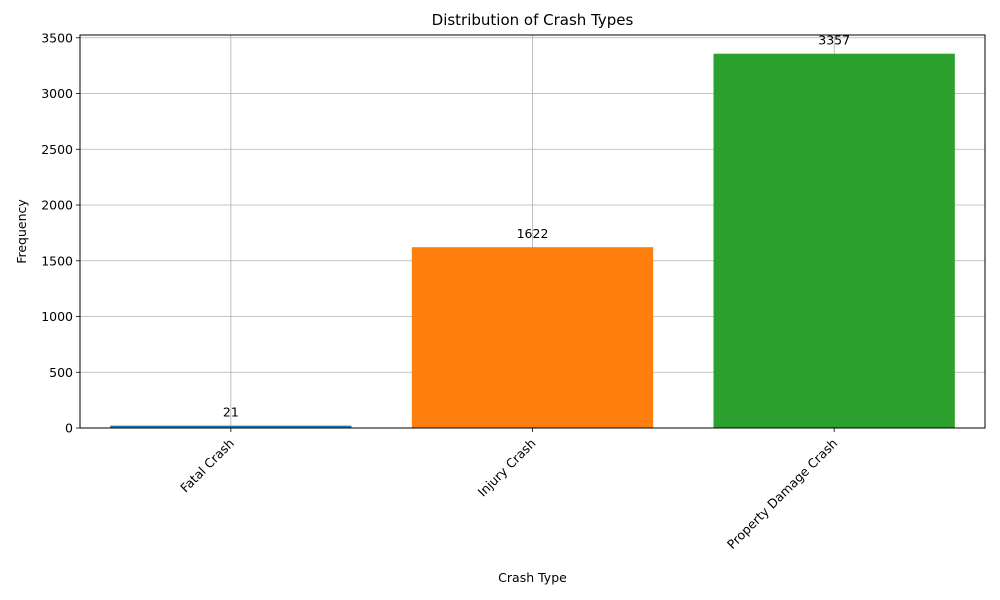 This screenshot has width=1000, height=600. What do you see at coordinates (57, 316) in the screenshot?
I see `y-tick-label: 1000` at bounding box center [57, 316].